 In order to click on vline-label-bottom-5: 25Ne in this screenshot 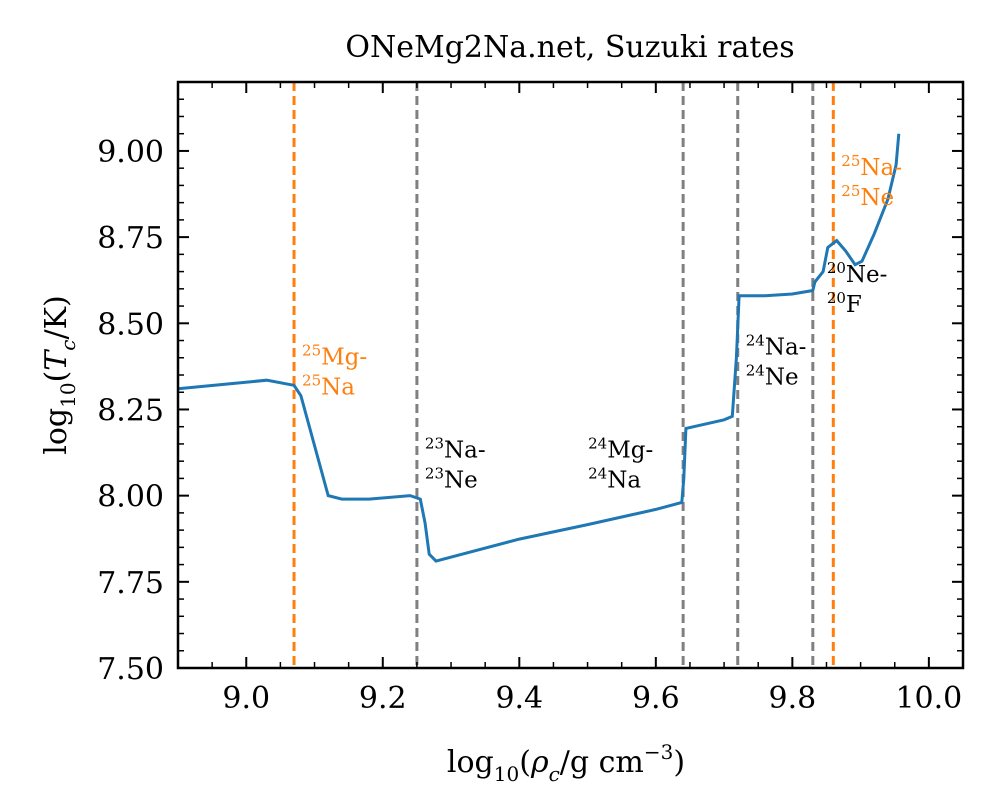, I will do `click(867, 196)`.